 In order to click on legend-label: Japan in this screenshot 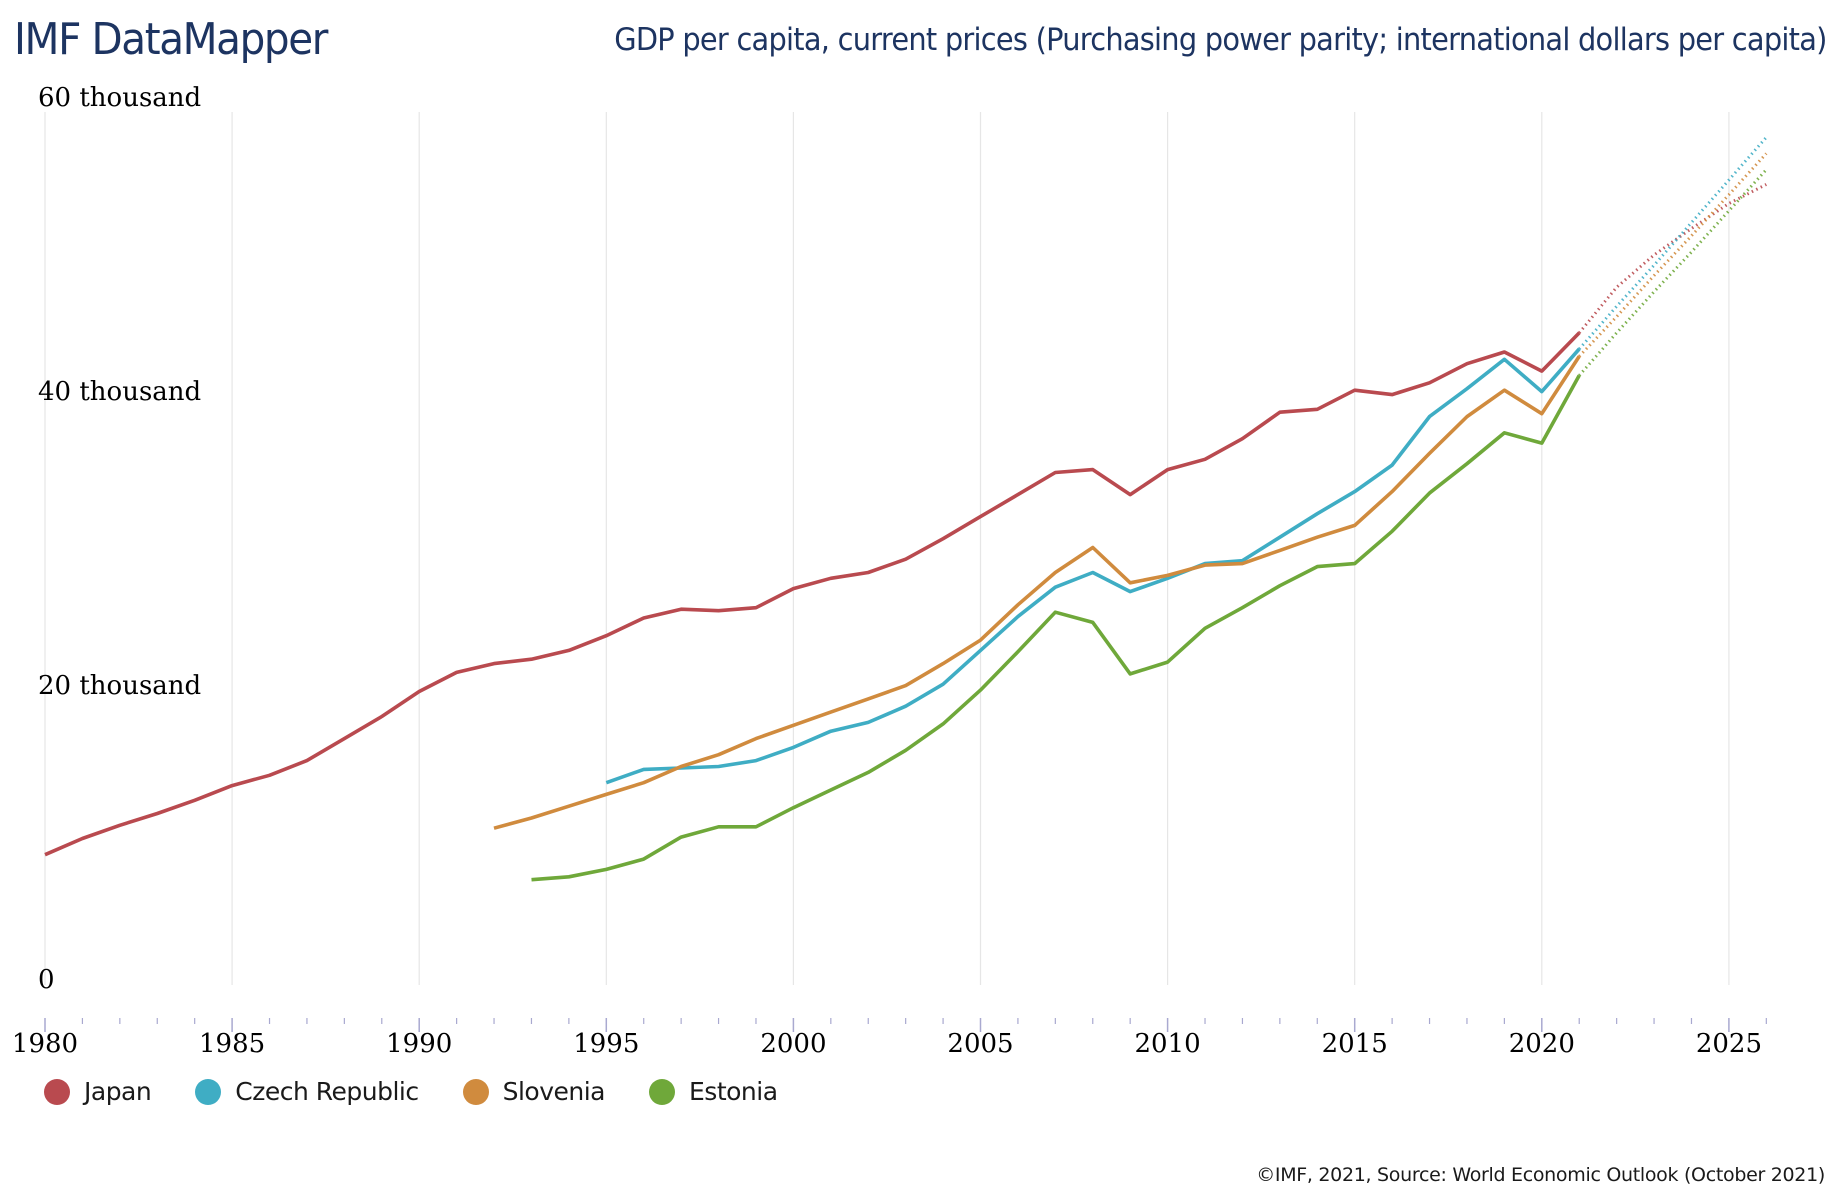, I will do `click(118, 1091)`.